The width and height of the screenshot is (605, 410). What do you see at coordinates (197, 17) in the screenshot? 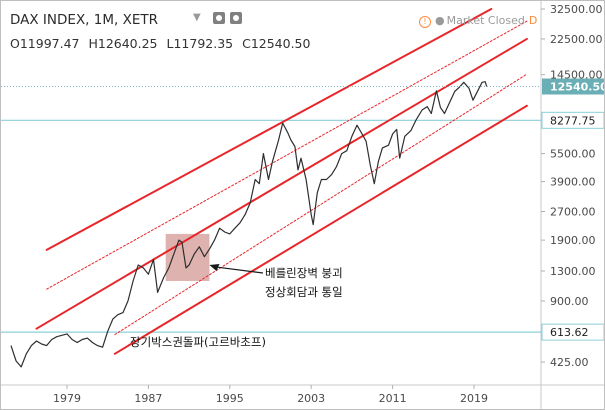
I see `symbol-dropdown-icon: ▼` at bounding box center [197, 17].